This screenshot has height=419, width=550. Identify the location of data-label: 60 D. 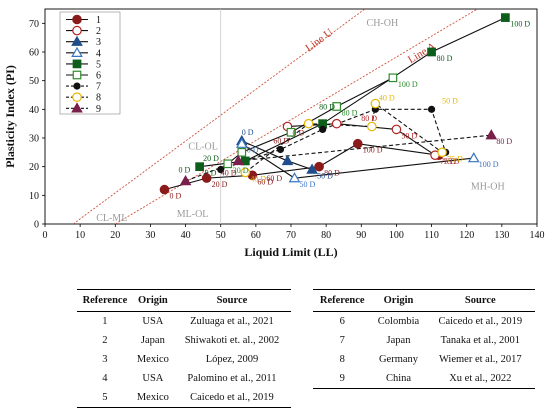
(281, 141).